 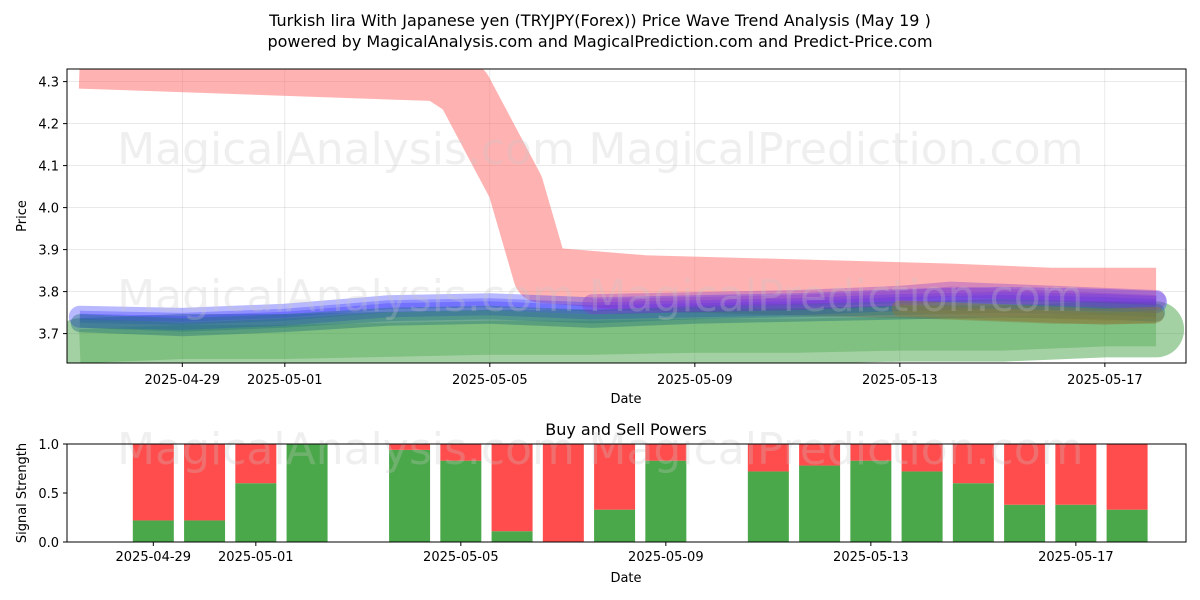 What do you see at coordinates (48, 494) in the screenshot?
I see `signal-ytick-label: 0.5` at bounding box center [48, 494].